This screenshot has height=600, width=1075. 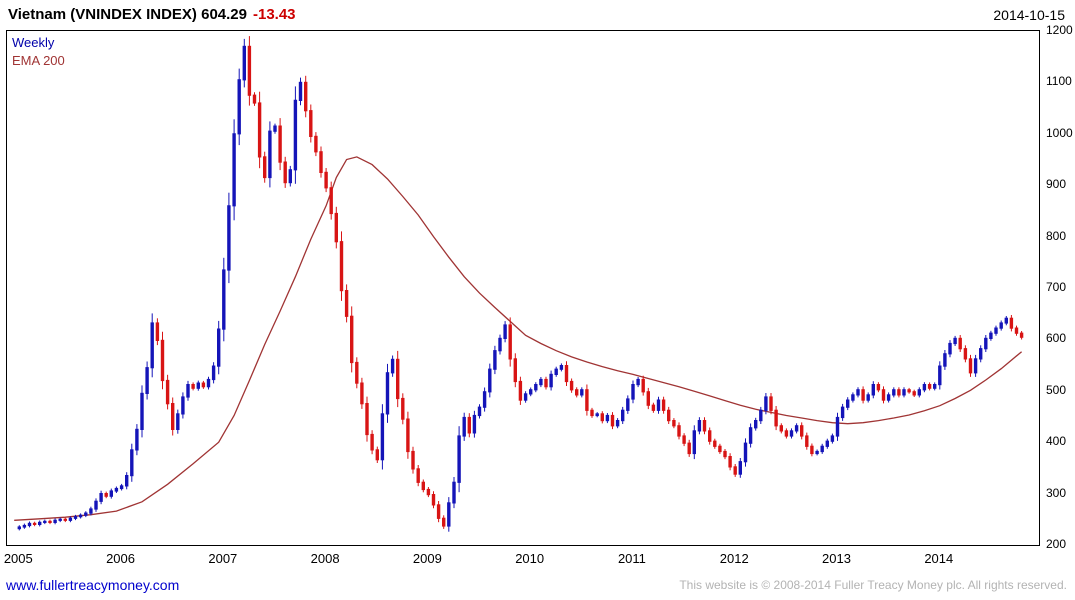 I want to click on quote-date: 2014-10-15, so click(x=1029, y=15).